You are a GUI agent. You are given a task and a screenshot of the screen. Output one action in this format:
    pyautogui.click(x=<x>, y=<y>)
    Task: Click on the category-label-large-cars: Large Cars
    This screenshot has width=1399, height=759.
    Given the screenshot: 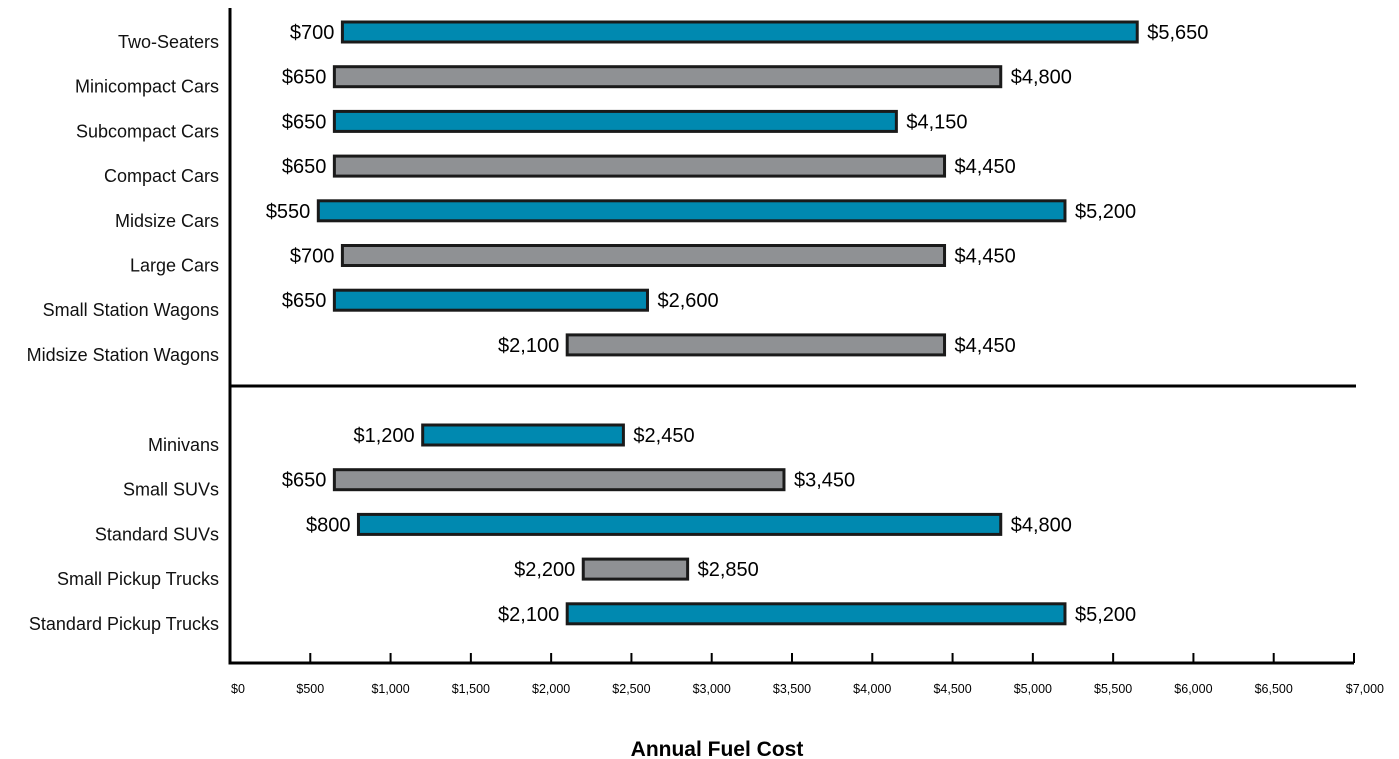 What is the action you would take?
    pyautogui.click(x=174, y=266)
    